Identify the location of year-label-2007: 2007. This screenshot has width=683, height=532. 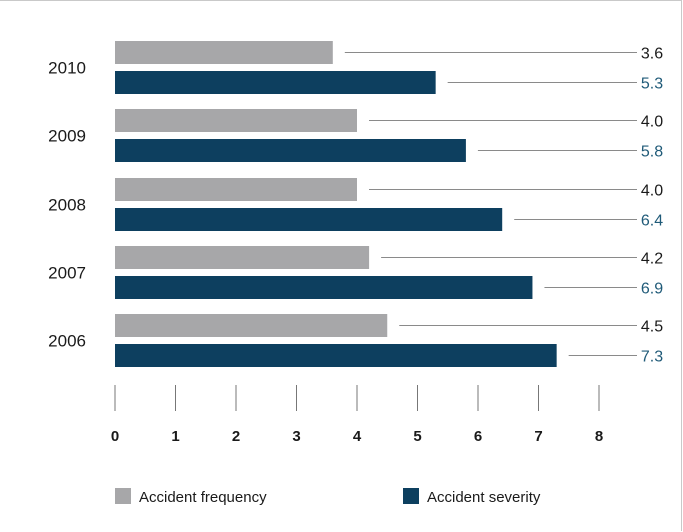
(67, 273).